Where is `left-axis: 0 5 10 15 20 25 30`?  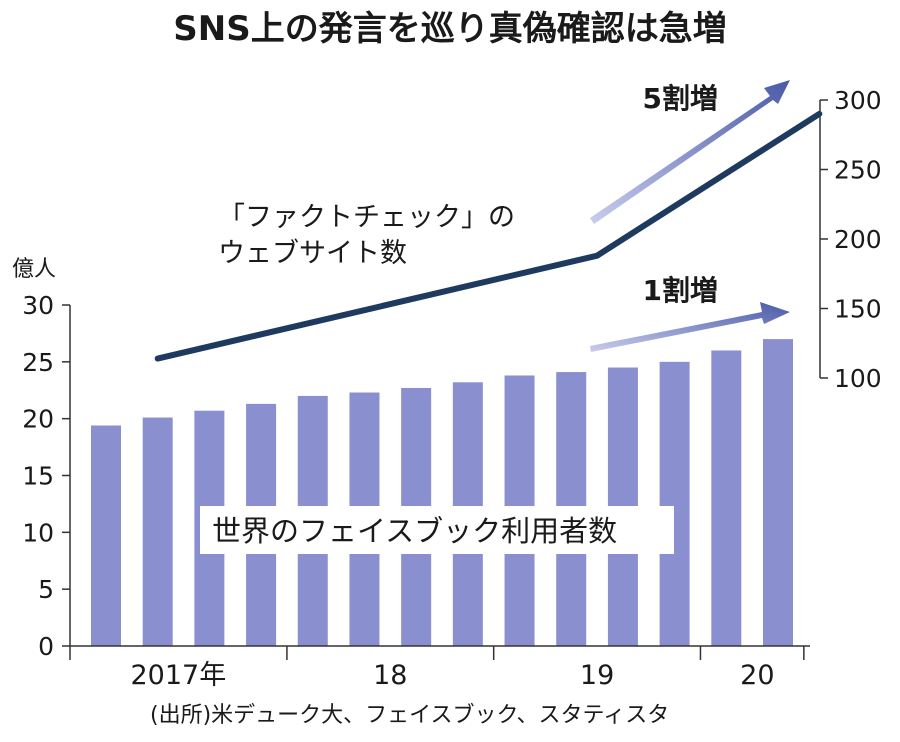
left-axis: 0 5 10 15 20 25 30 is located at coordinates (46, 476).